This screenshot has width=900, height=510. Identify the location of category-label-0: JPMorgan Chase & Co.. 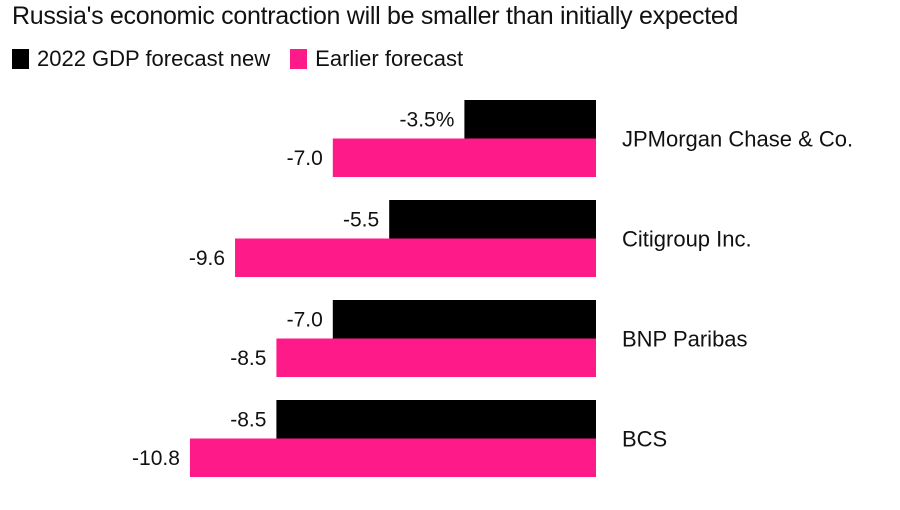
(737, 139).